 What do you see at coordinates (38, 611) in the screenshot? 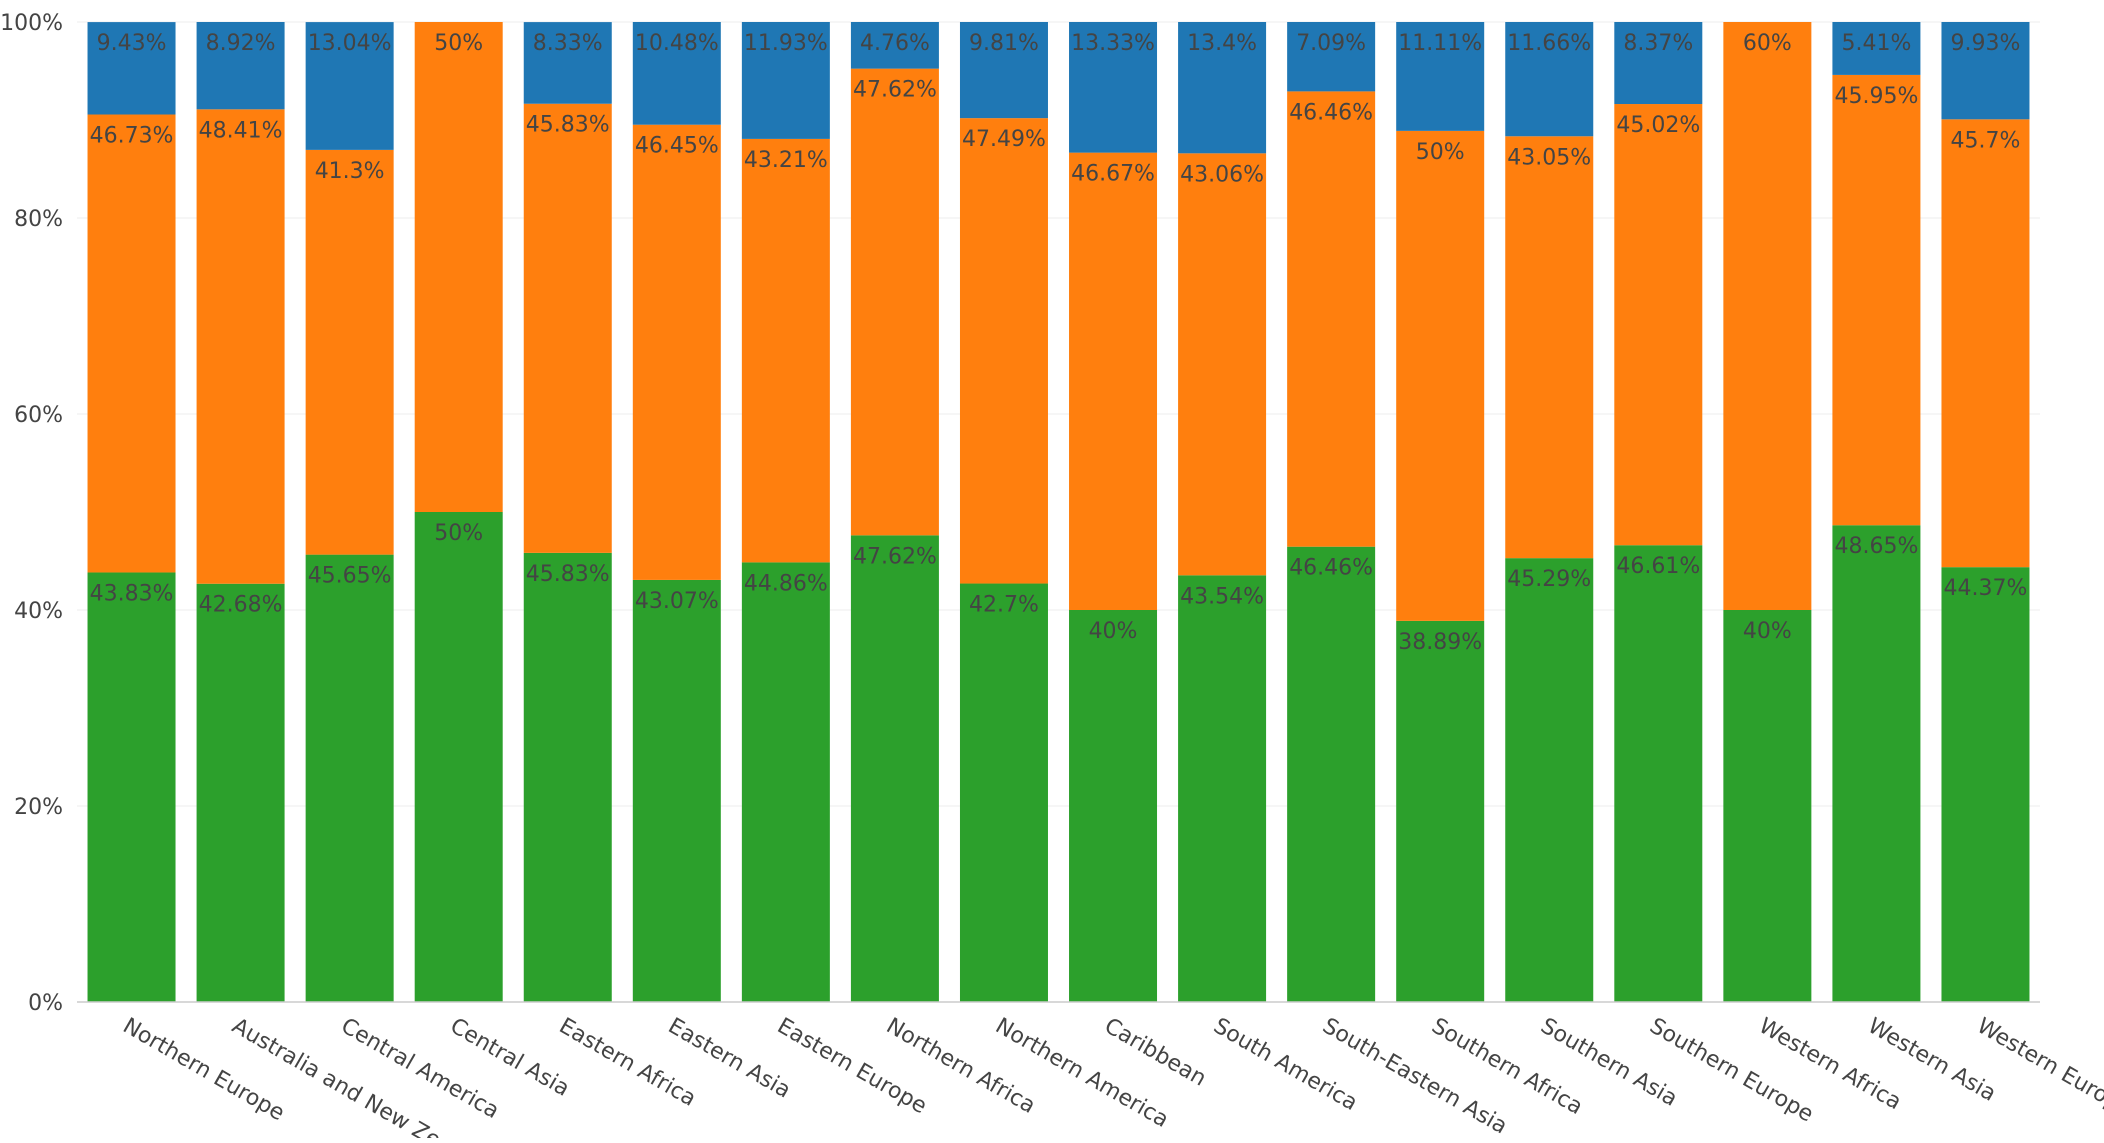
I see `y-tick-label: 40%` at bounding box center [38, 611].